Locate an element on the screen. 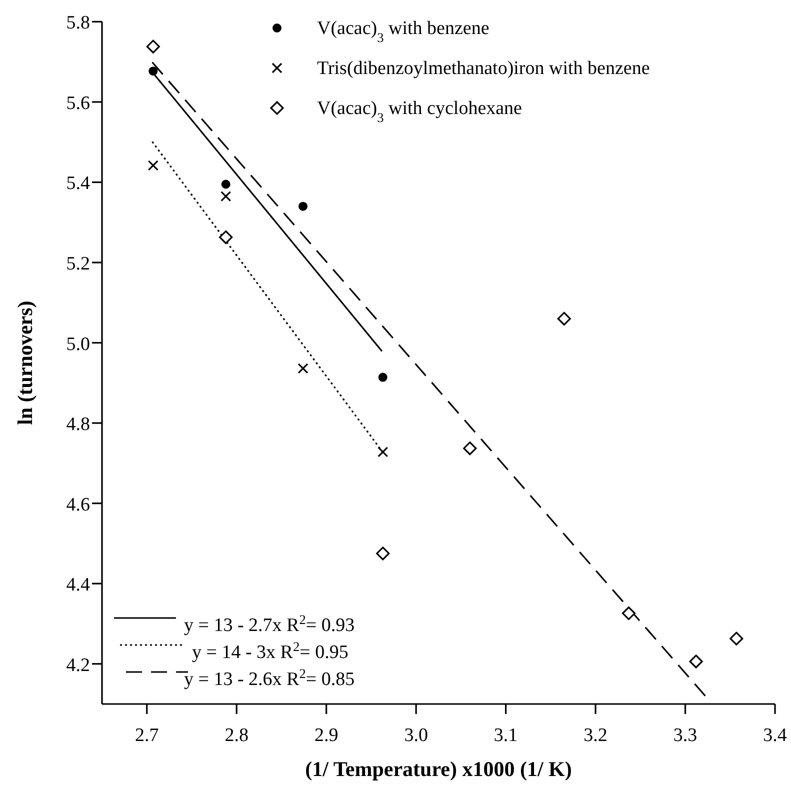 This screenshot has width=791, height=791. x-tick-label: 3.0 is located at coordinates (416, 735).